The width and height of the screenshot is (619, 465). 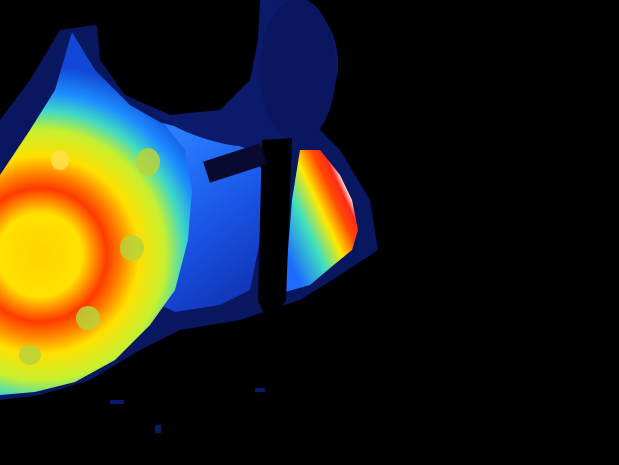 I want to click on wheel-bolt-holes, so click(x=89, y=256).